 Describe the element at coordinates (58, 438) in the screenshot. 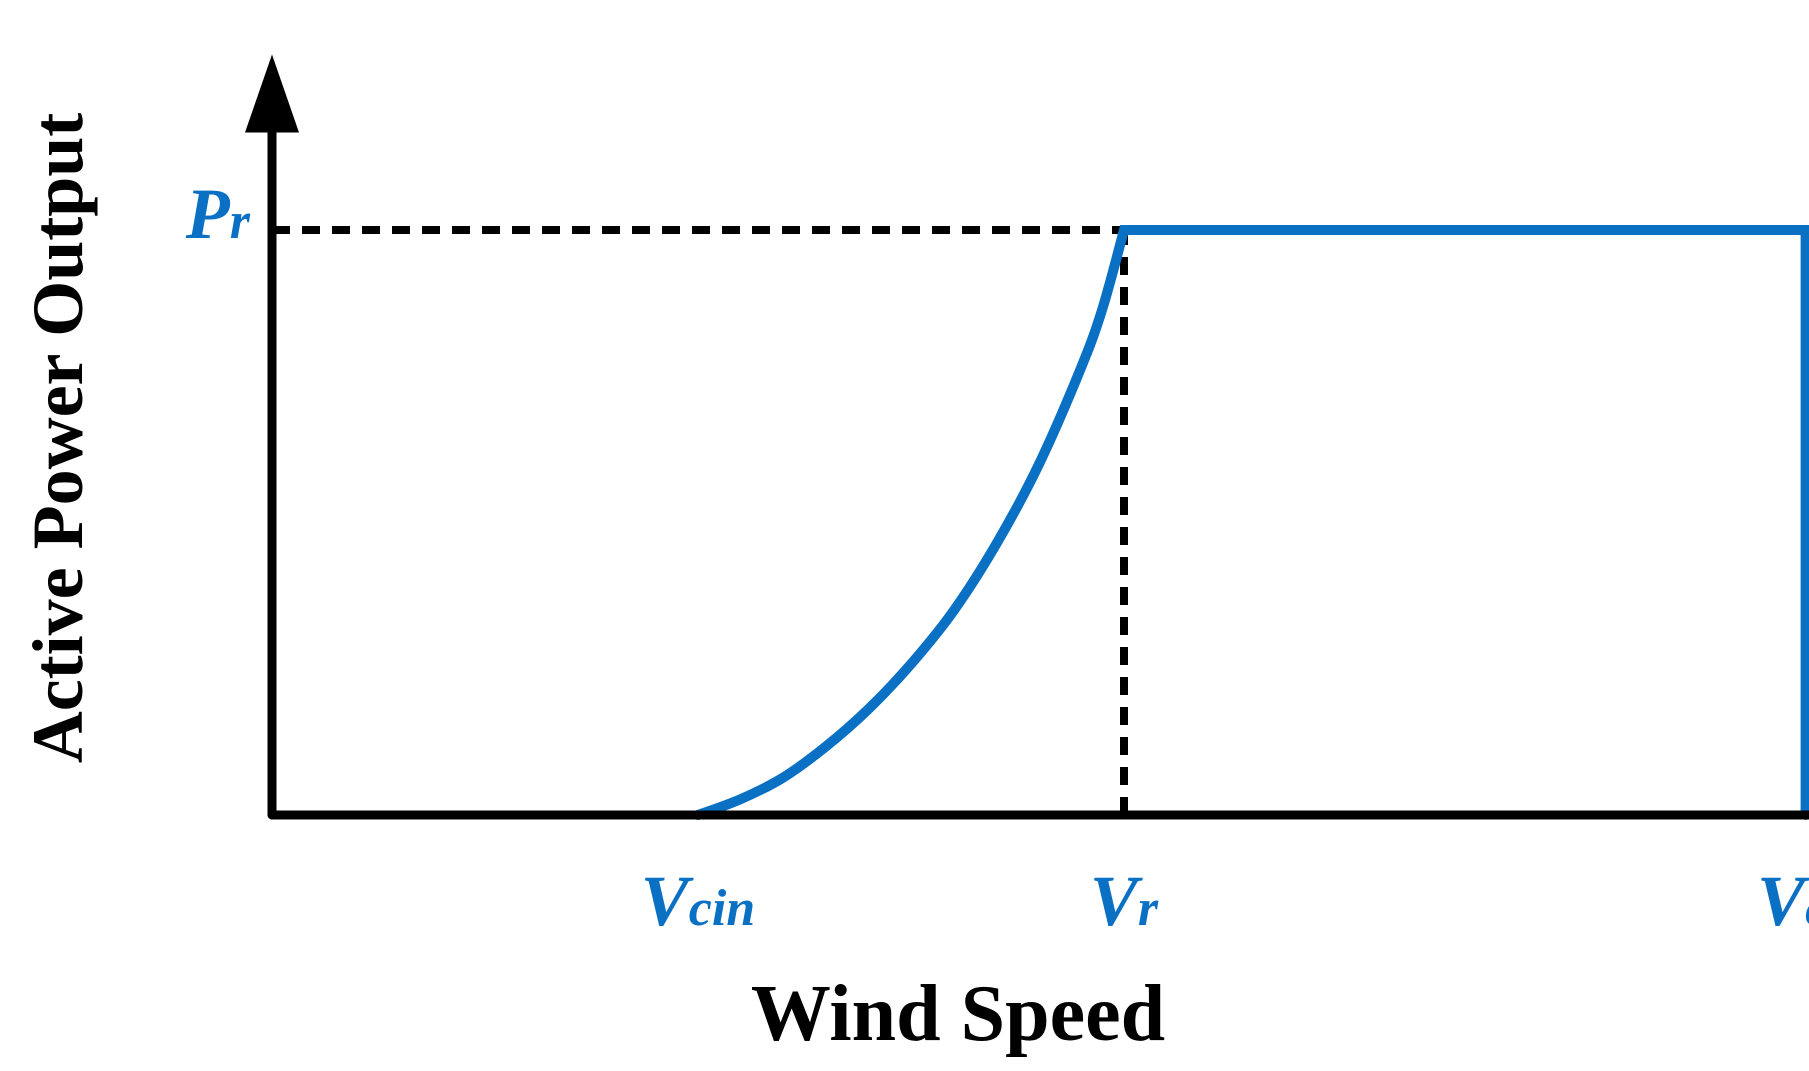

I see `y-axis-title: Active Power Output` at that location.